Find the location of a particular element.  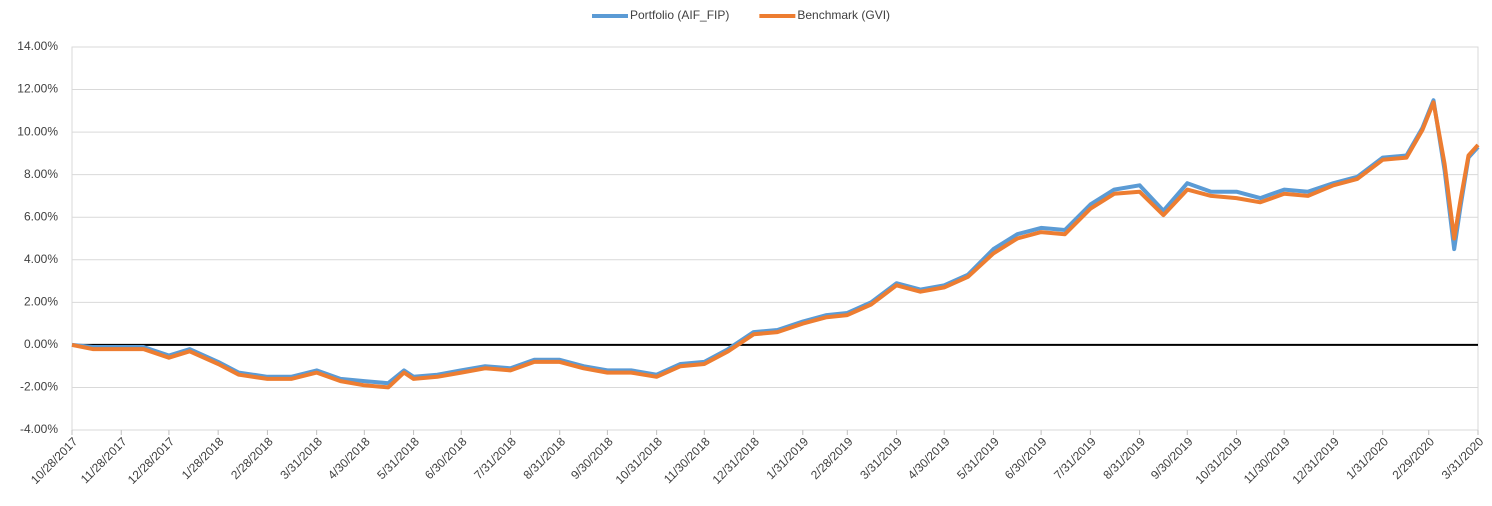

x-tick-label: 8/31/2019 is located at coordinates (1124, 458).